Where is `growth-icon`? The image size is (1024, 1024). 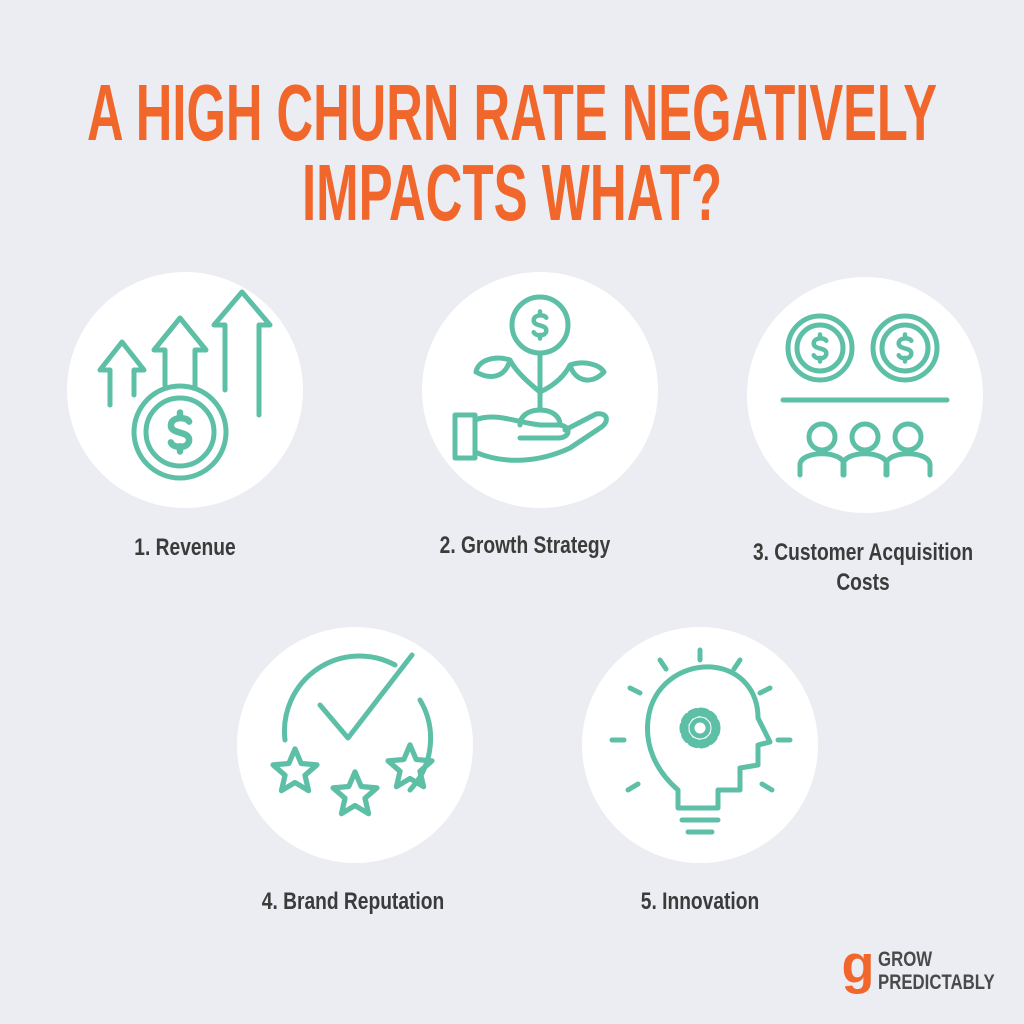 growth-icon is located at coordinates (530, 378).